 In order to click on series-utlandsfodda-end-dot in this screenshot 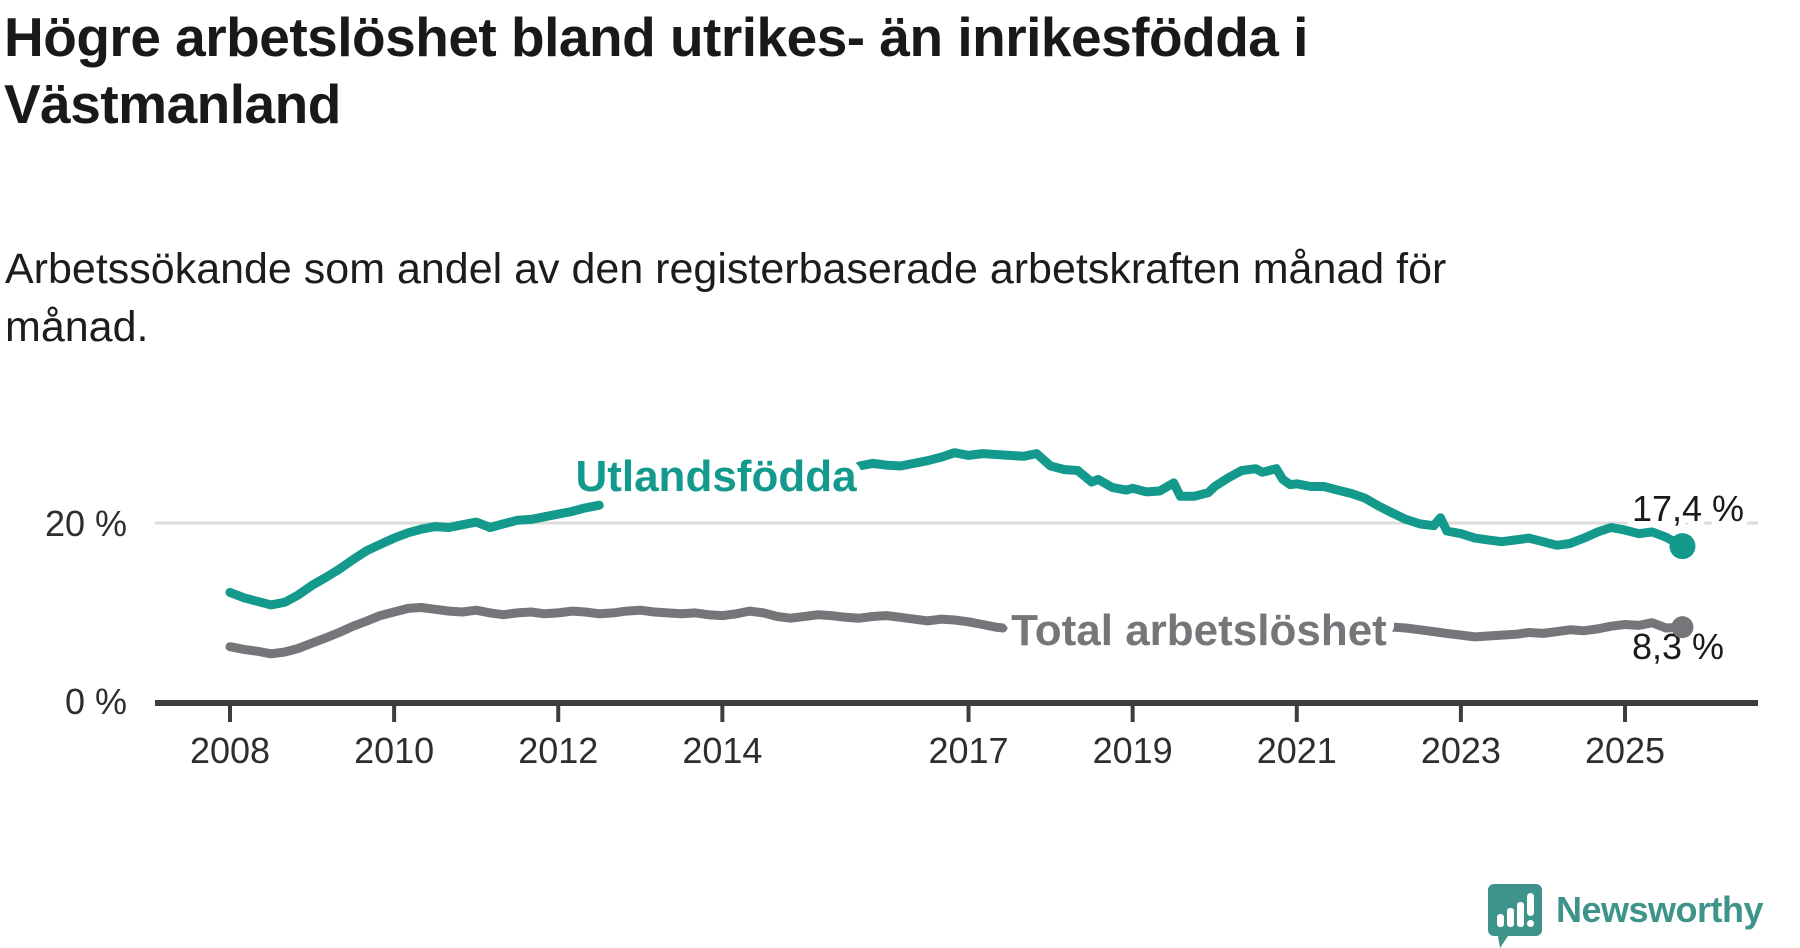, I will do `click(1682, 546)`.